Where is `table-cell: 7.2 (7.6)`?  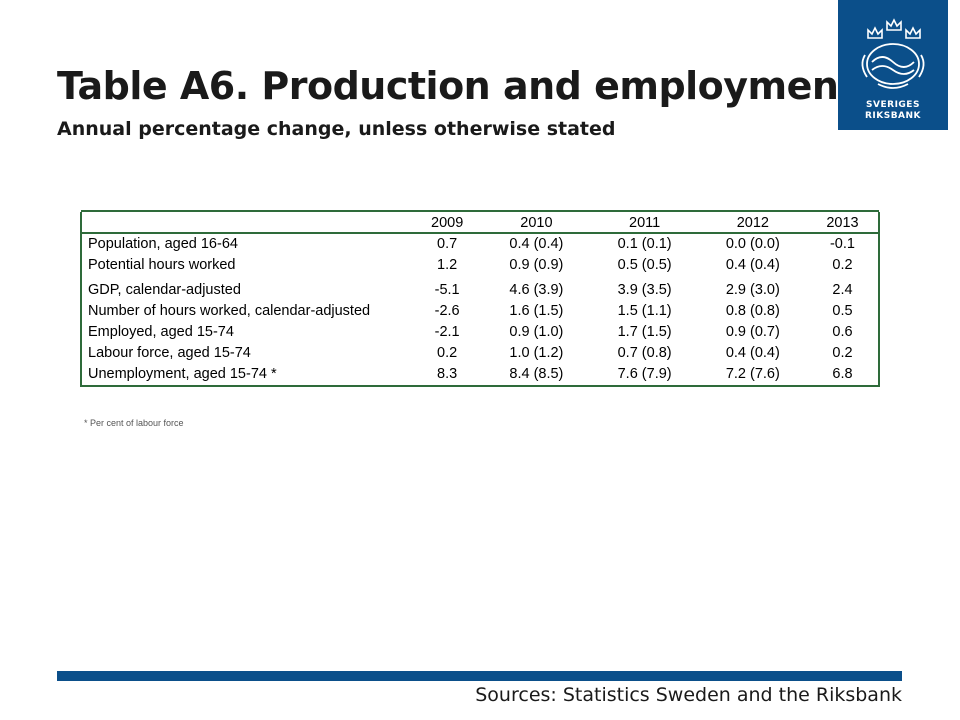
table-cell: 7.2 (7.6) is located at coordinates (752, 375).